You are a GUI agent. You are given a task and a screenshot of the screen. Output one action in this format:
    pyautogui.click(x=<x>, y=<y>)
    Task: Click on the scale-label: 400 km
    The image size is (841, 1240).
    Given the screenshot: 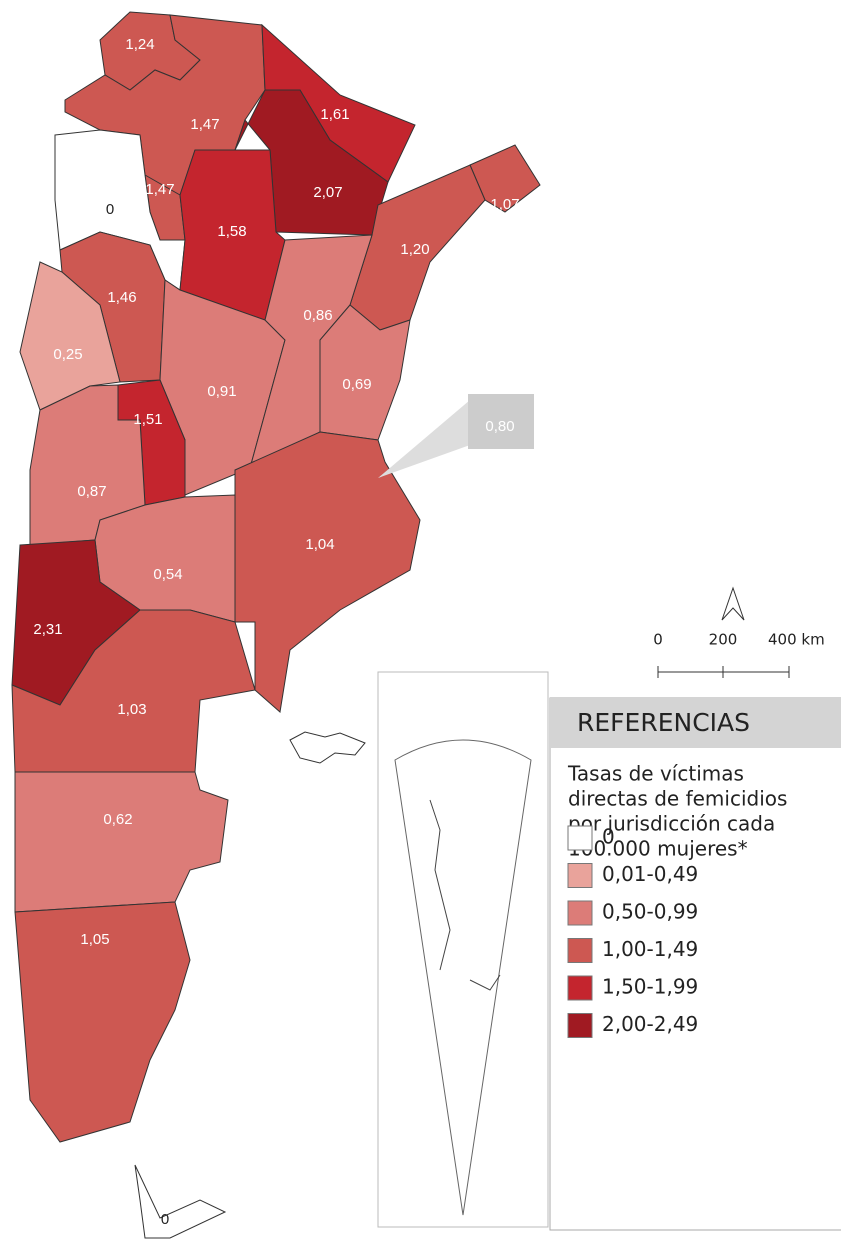 What is the action you would take?
    pyautogui.click(x=796, y=640)
    